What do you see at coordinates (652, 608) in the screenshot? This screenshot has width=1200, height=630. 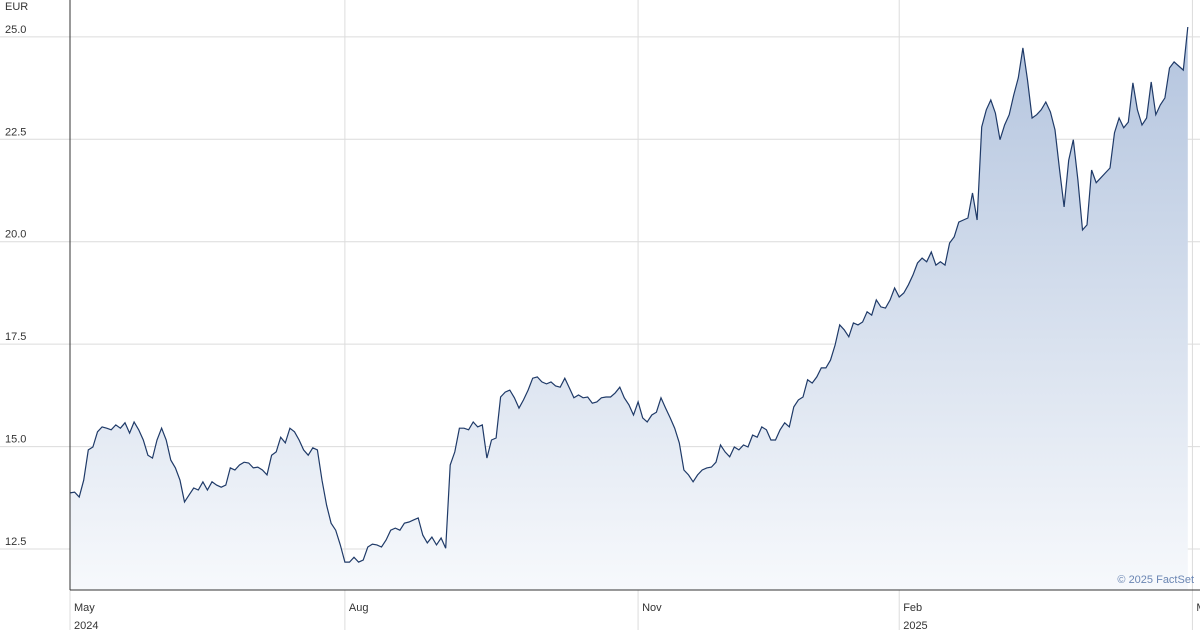 I see `x-tick-label: Nov` at bounding box center [652, 608].